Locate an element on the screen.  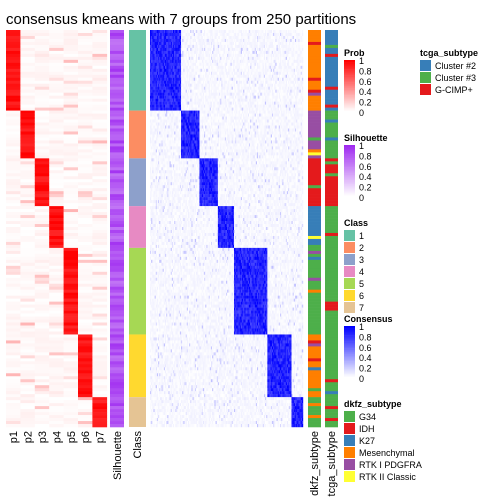
silhouette-cell is located at coordinates (117, 225).